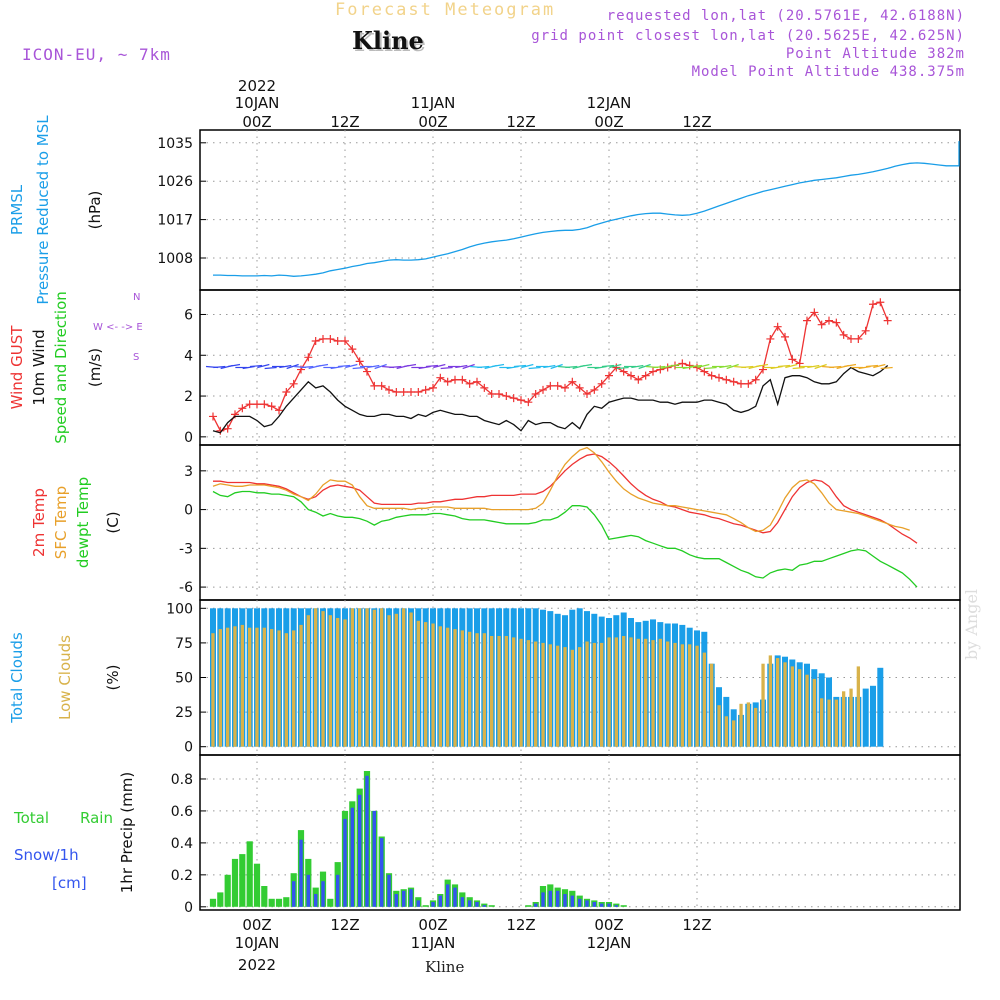 This screenshot has width=1000, height=1000. Describe the element at coordinates (445, 10) in the screenshot. I see `meteogram-title: Forecast Meteogram` at that location.